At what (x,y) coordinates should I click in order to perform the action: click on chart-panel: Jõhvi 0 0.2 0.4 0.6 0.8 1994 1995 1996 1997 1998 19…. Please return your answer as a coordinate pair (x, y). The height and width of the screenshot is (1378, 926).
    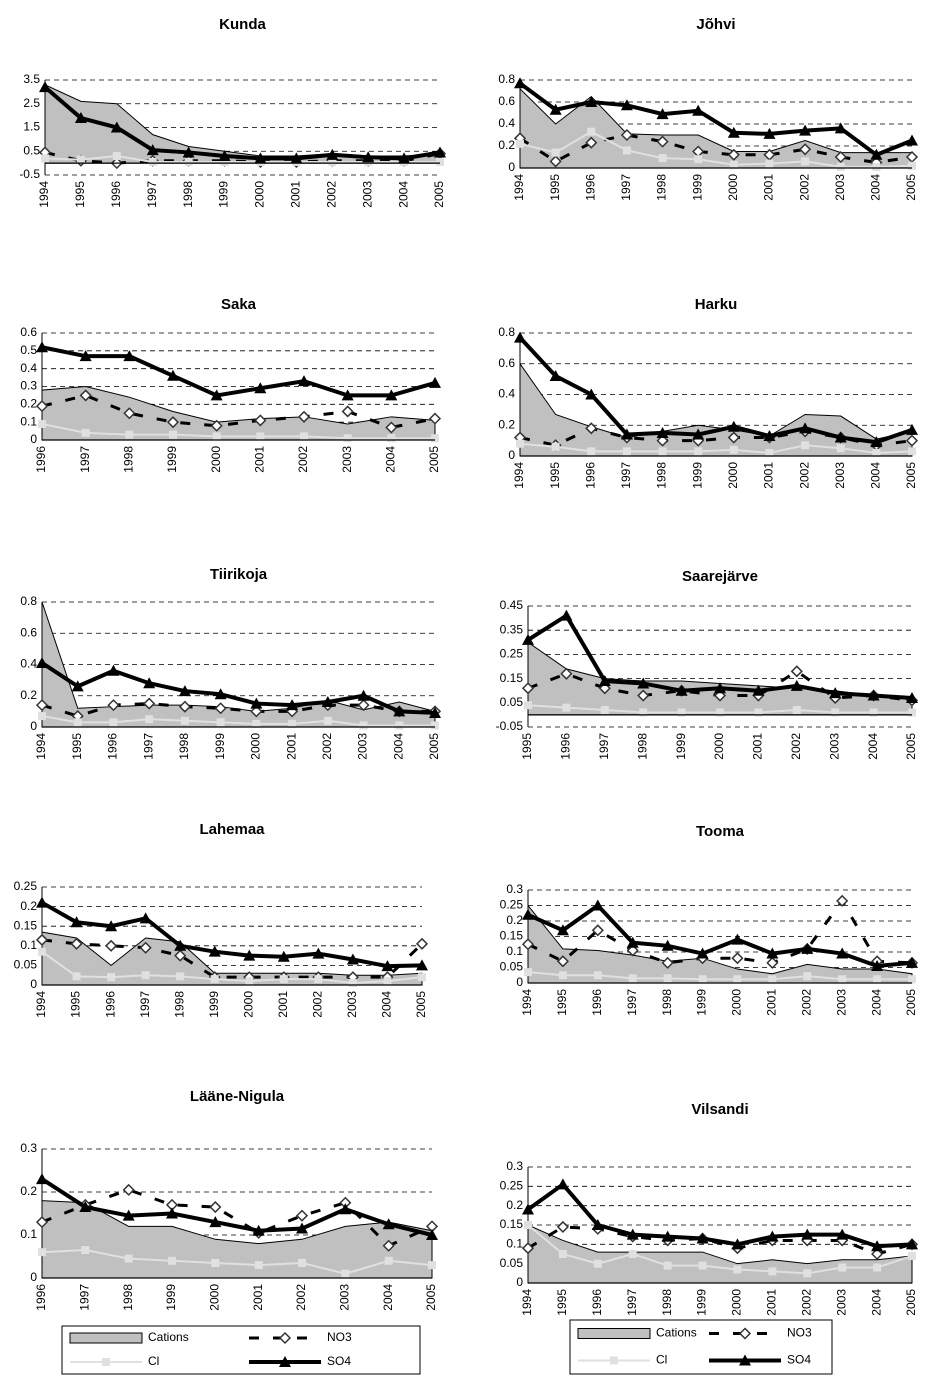
    Looking at the image, I should click on (708, 108).